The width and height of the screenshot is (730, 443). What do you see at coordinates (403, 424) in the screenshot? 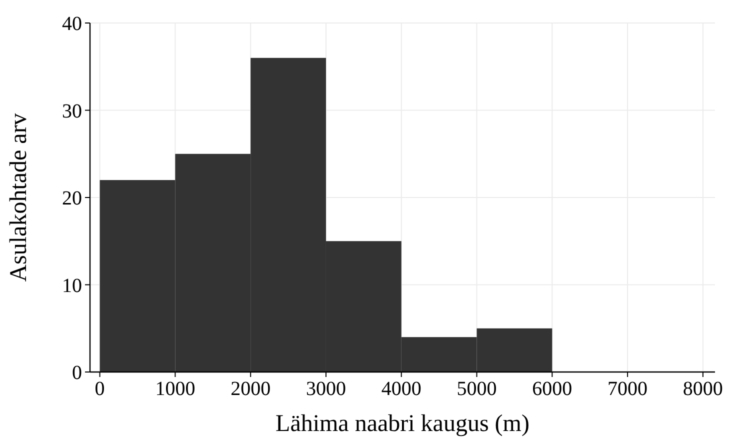
I see `x-axis-title: Lähima naabri kaugus (m)` at bounding box center [403, 424].